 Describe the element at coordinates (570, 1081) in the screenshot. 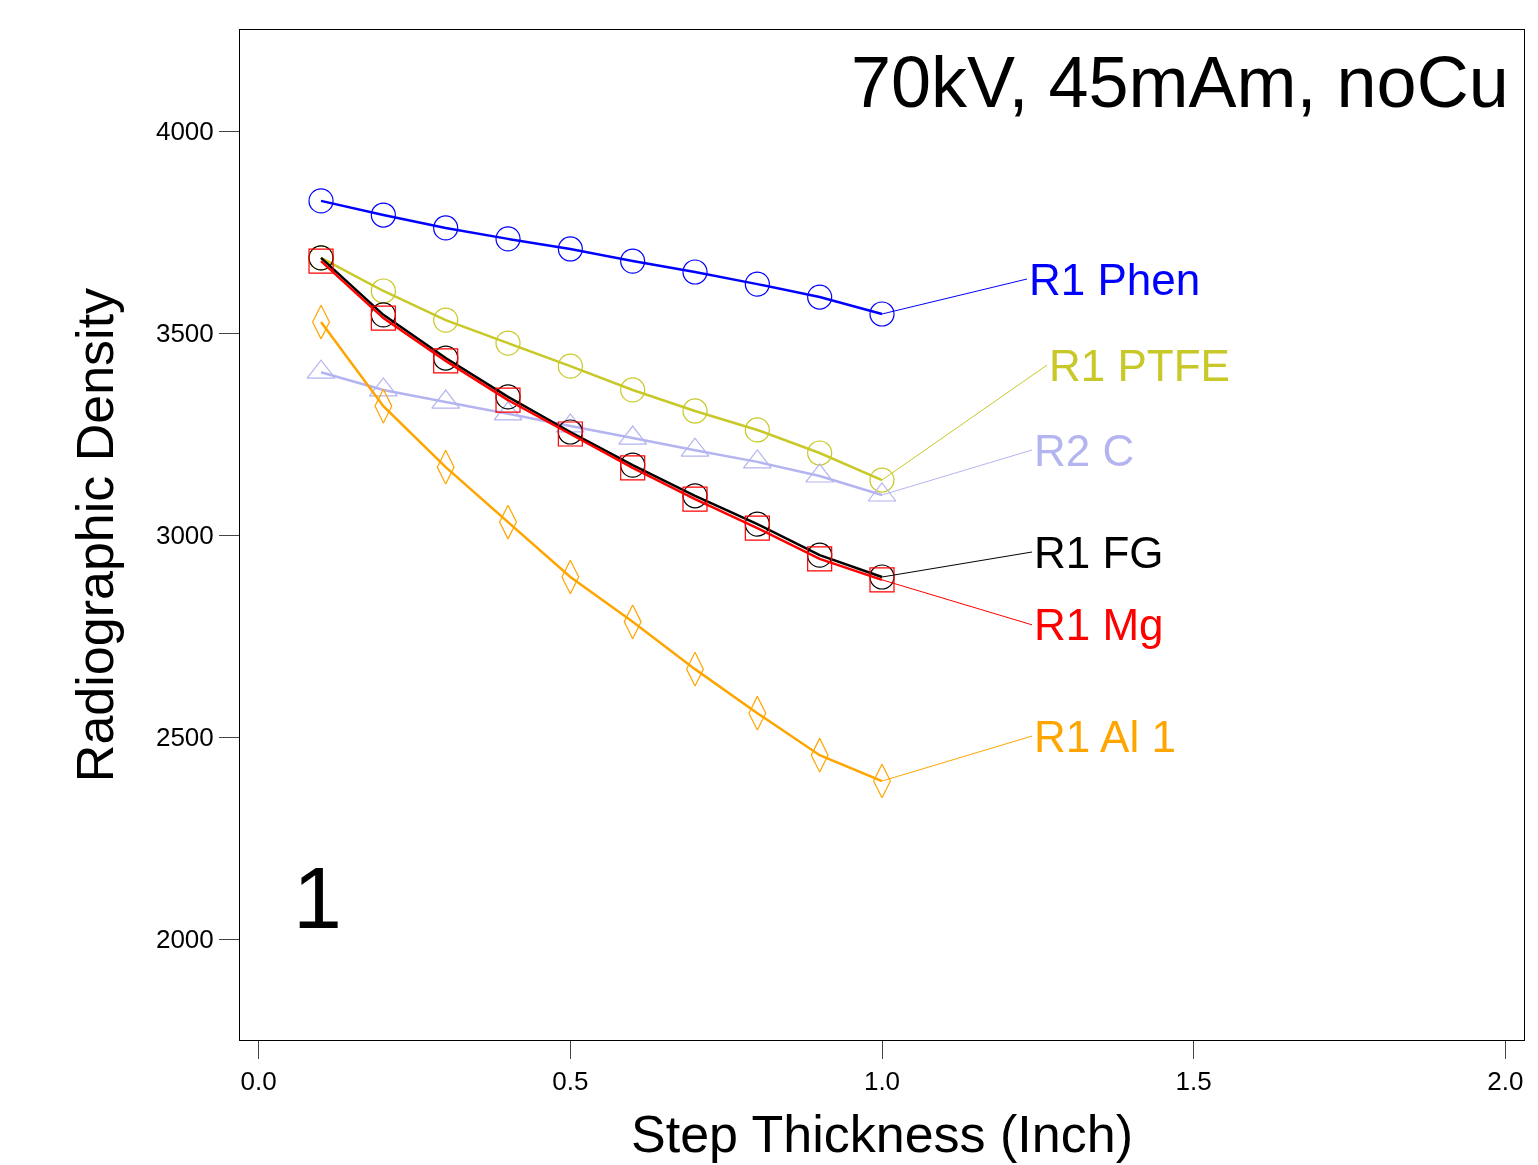

I see `x-tick-label: 0.5` at that location.